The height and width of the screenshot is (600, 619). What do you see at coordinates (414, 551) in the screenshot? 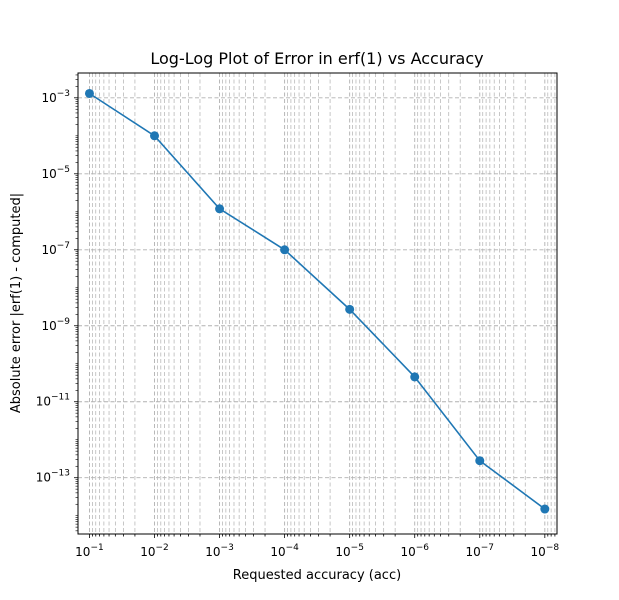
I see `x-tick-label: 10⁻⁶` at bounding box center [414, 551].